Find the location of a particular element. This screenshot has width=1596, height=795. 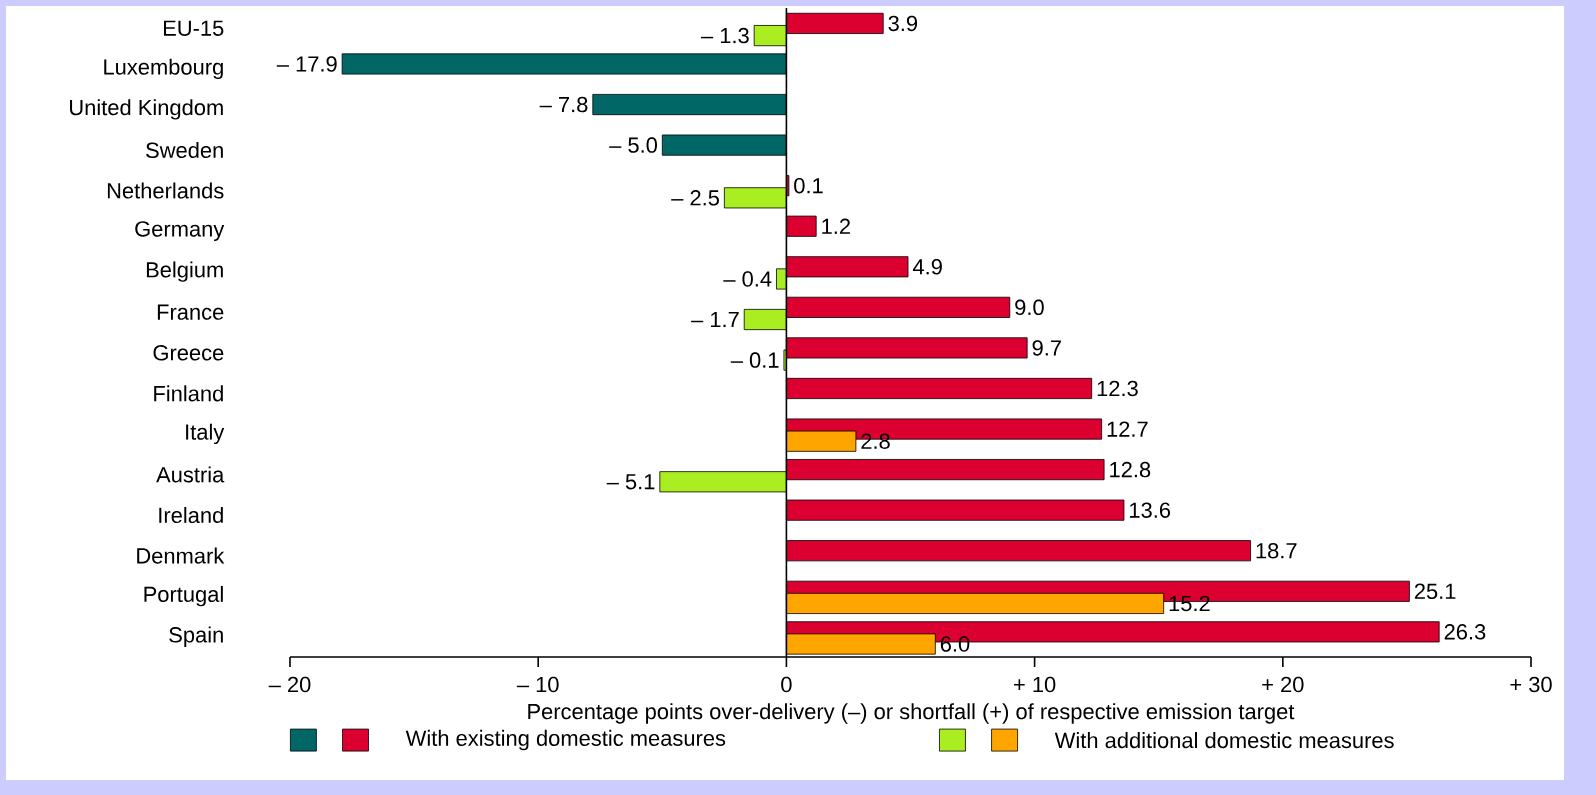

y-tick-label: United Kingdom is located at coordinates (146, 109).